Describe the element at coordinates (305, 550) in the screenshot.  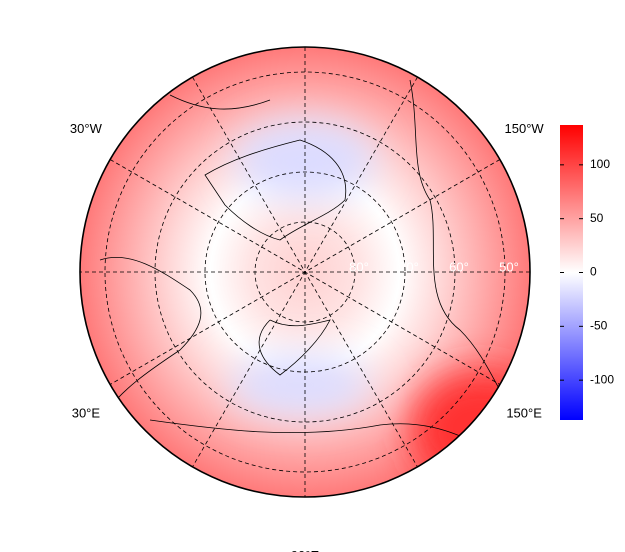
I see `longitude-label: 90°E` at that location.